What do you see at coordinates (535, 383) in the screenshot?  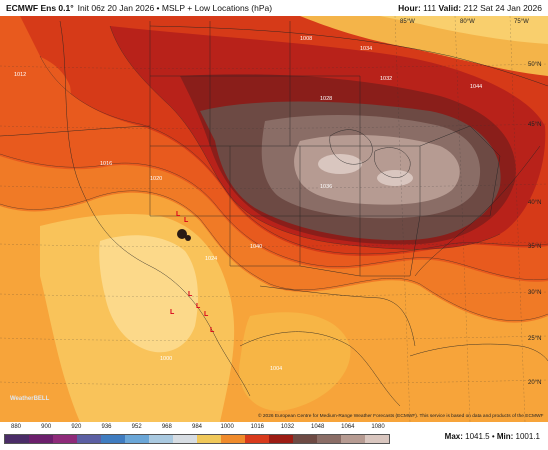 I see `latitude-label: 20°N` at bounding box center [535, 383].